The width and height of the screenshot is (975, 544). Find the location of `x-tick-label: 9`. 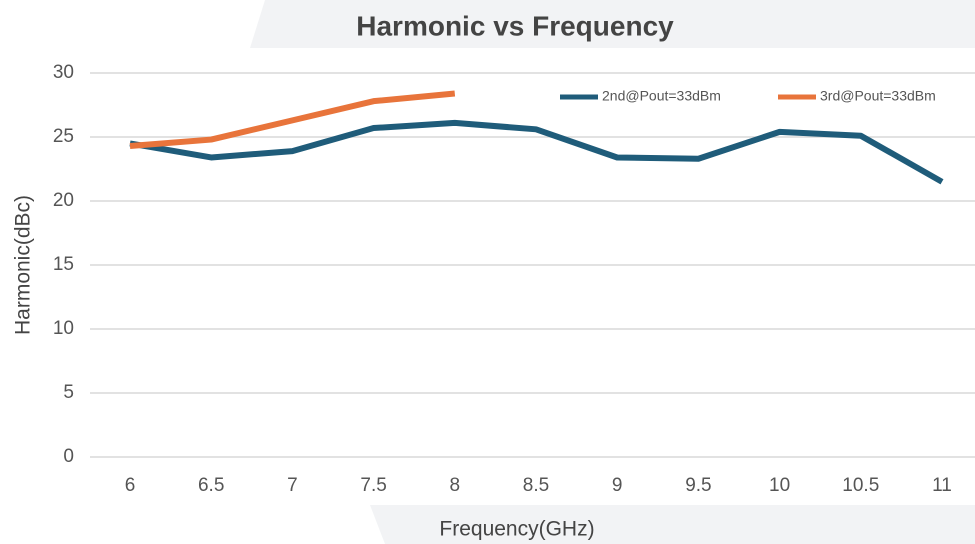

x-tick-label: 9 is located at coordinates (617, 485).